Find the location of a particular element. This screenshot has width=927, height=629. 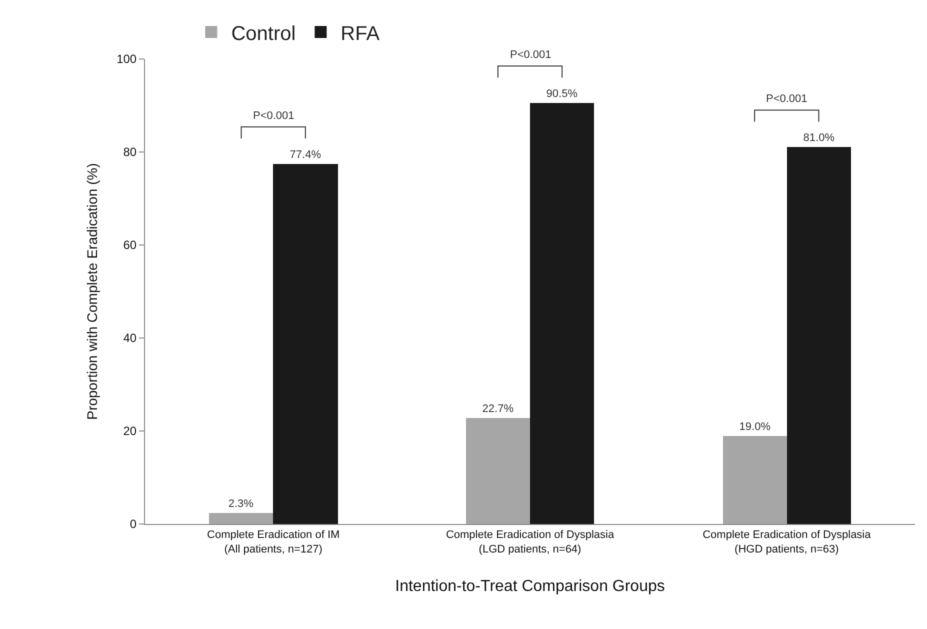

legend-label: RFA is located at coordinates (360, 33).